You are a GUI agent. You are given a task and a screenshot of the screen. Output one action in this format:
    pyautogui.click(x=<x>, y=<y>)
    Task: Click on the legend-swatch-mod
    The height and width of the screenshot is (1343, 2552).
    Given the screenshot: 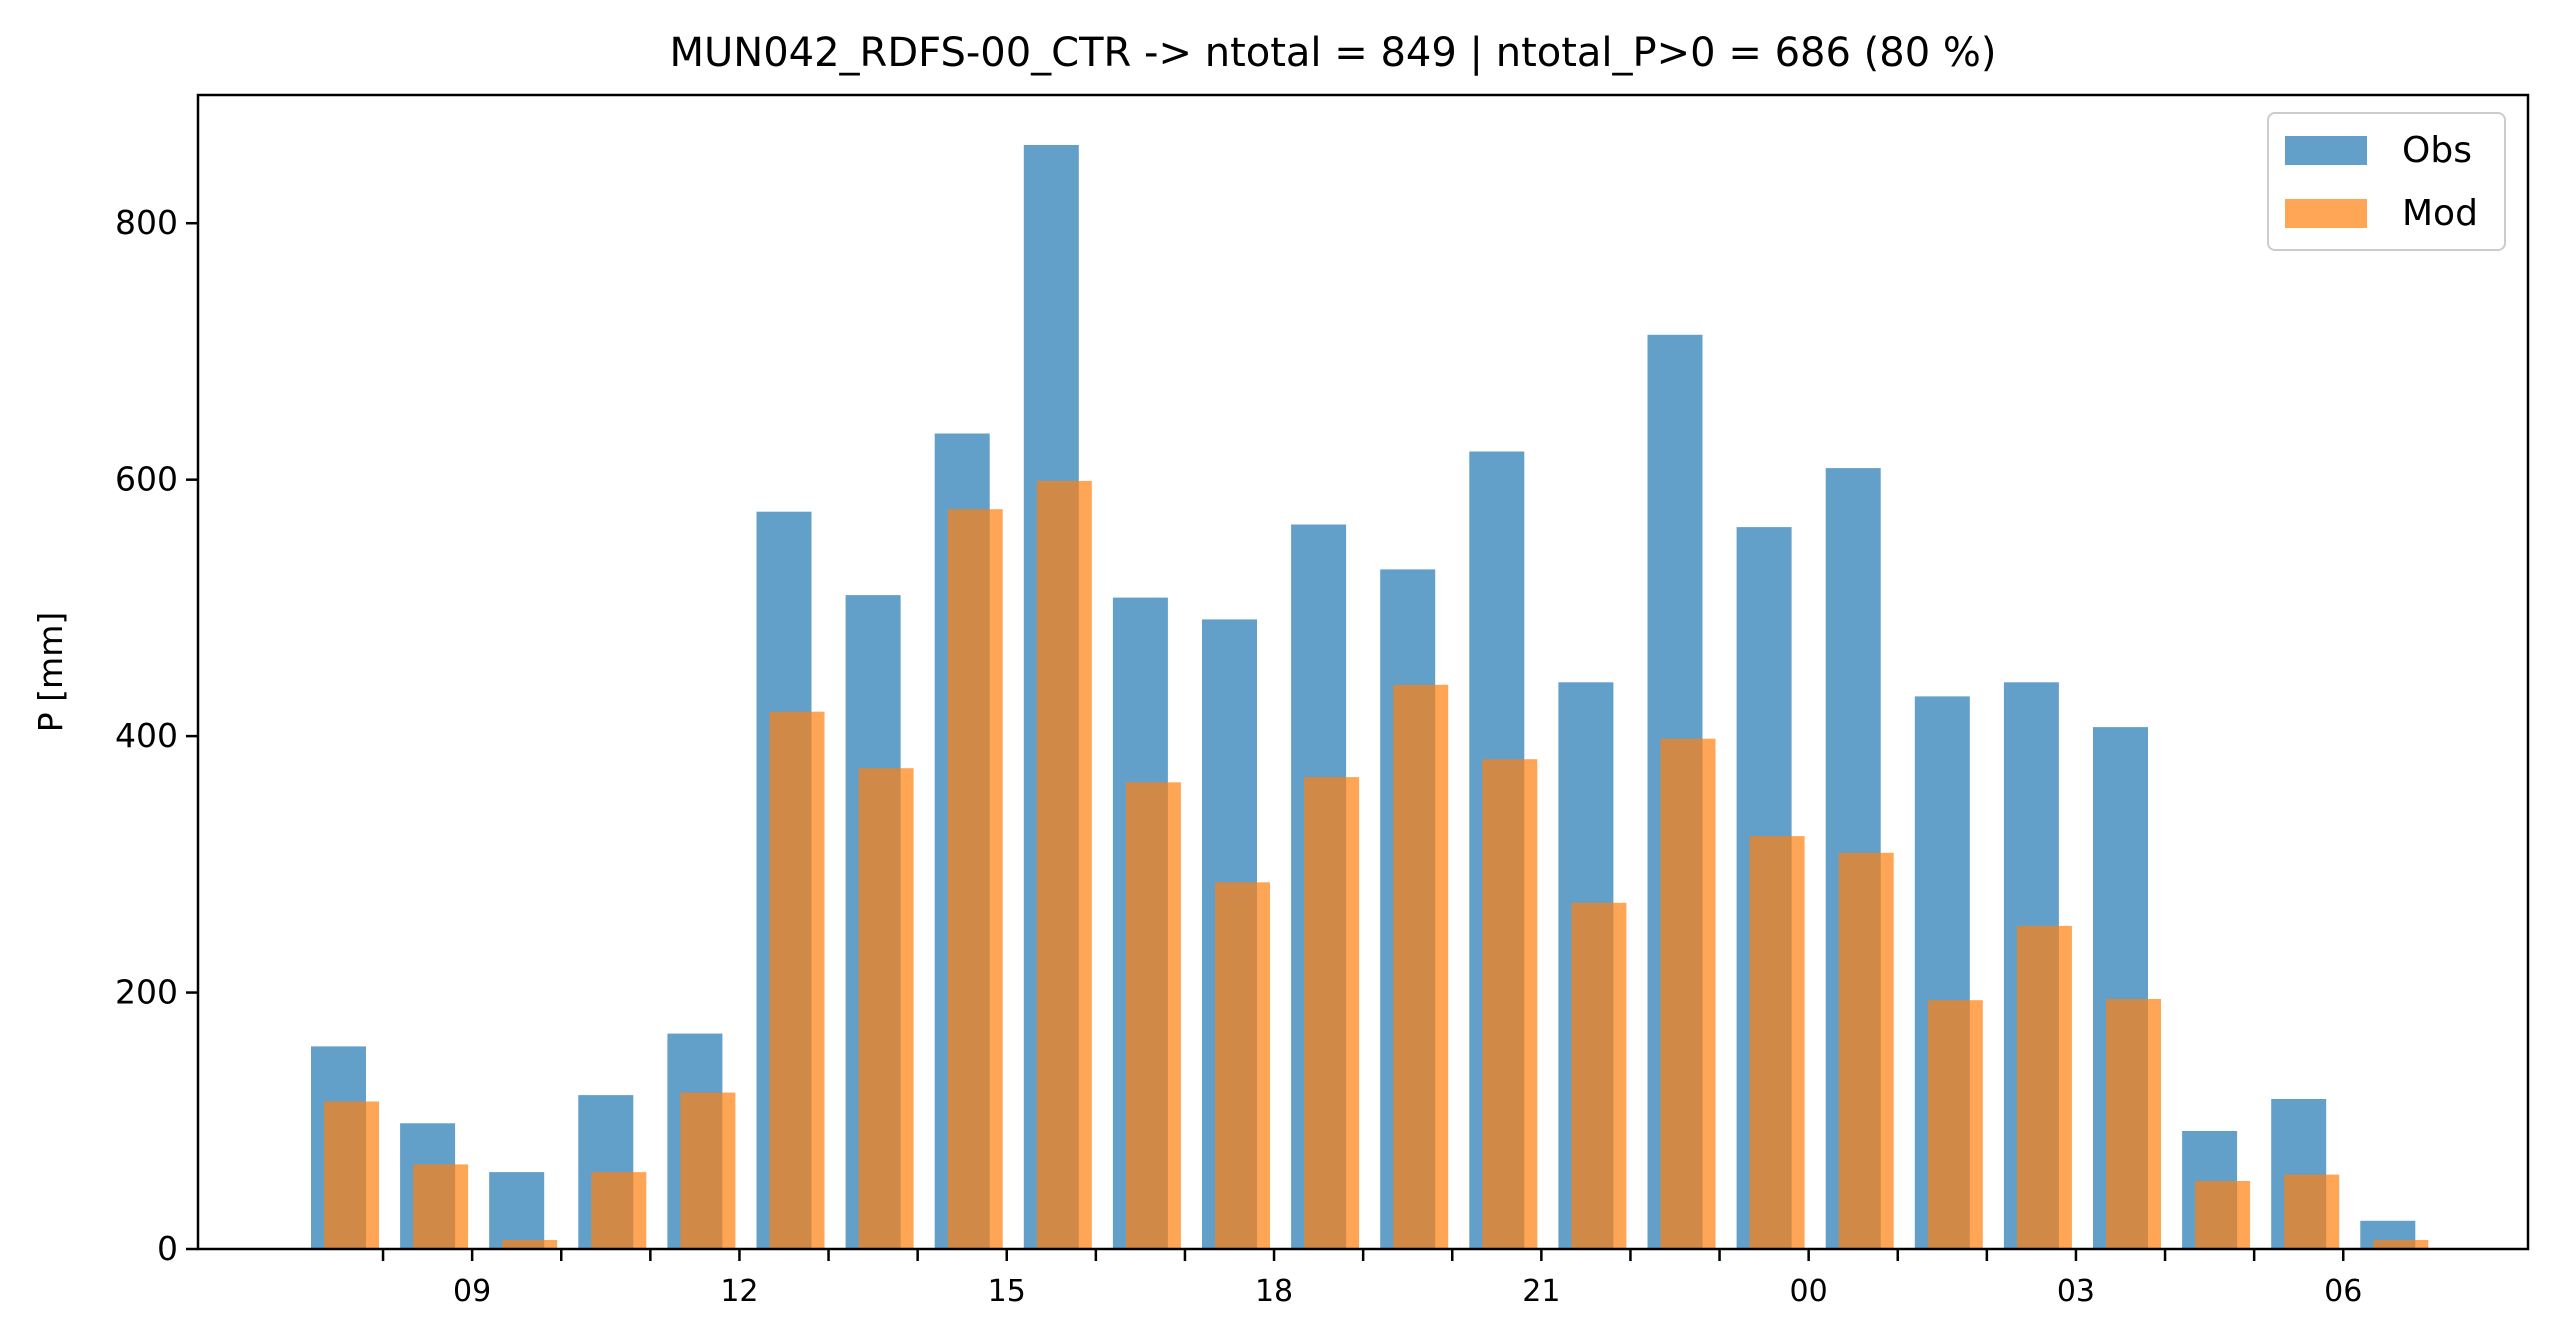 What is the action you would take?
    pyautogui.click(x=2326, y=213)
    